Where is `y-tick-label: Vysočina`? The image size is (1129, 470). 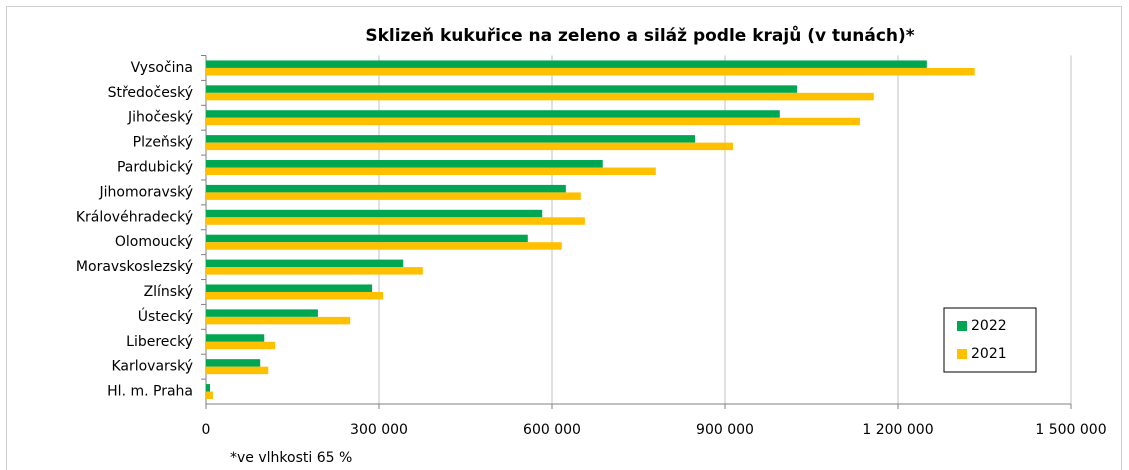 y-tick-label: Vysočina is located at coordinates (162, 68).